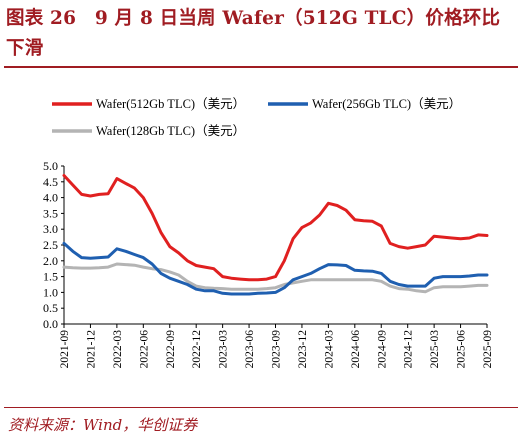  What do you see at coordinates (386, 104) in the screenshot?
I see `legend-label: Wafer(256Gb TLC)（美元）` at bounding box center [386, 104].